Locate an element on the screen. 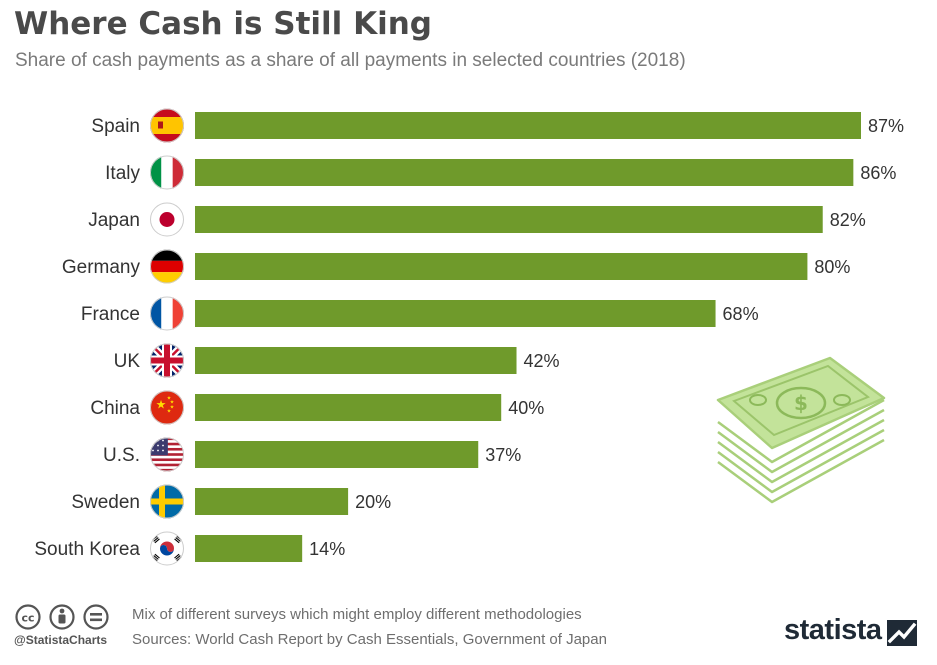  uk-flag is located at coordinates (167, 360).